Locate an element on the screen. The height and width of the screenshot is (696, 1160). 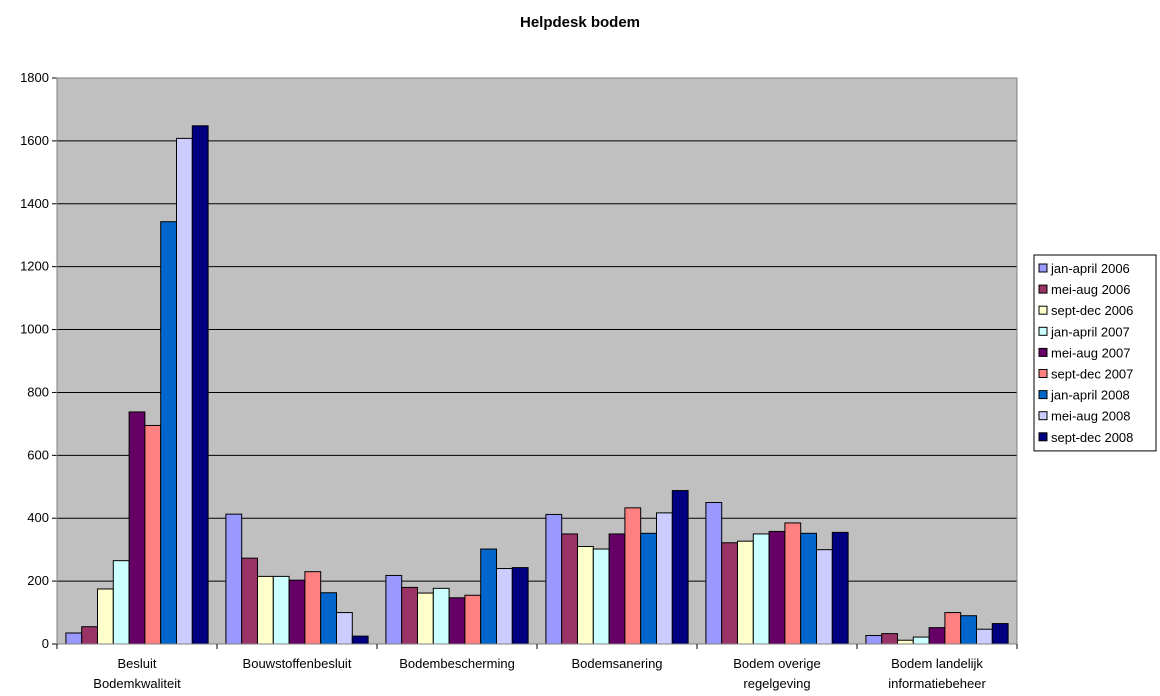
y-tick-label: 800 is located at coordinates (38, 391).